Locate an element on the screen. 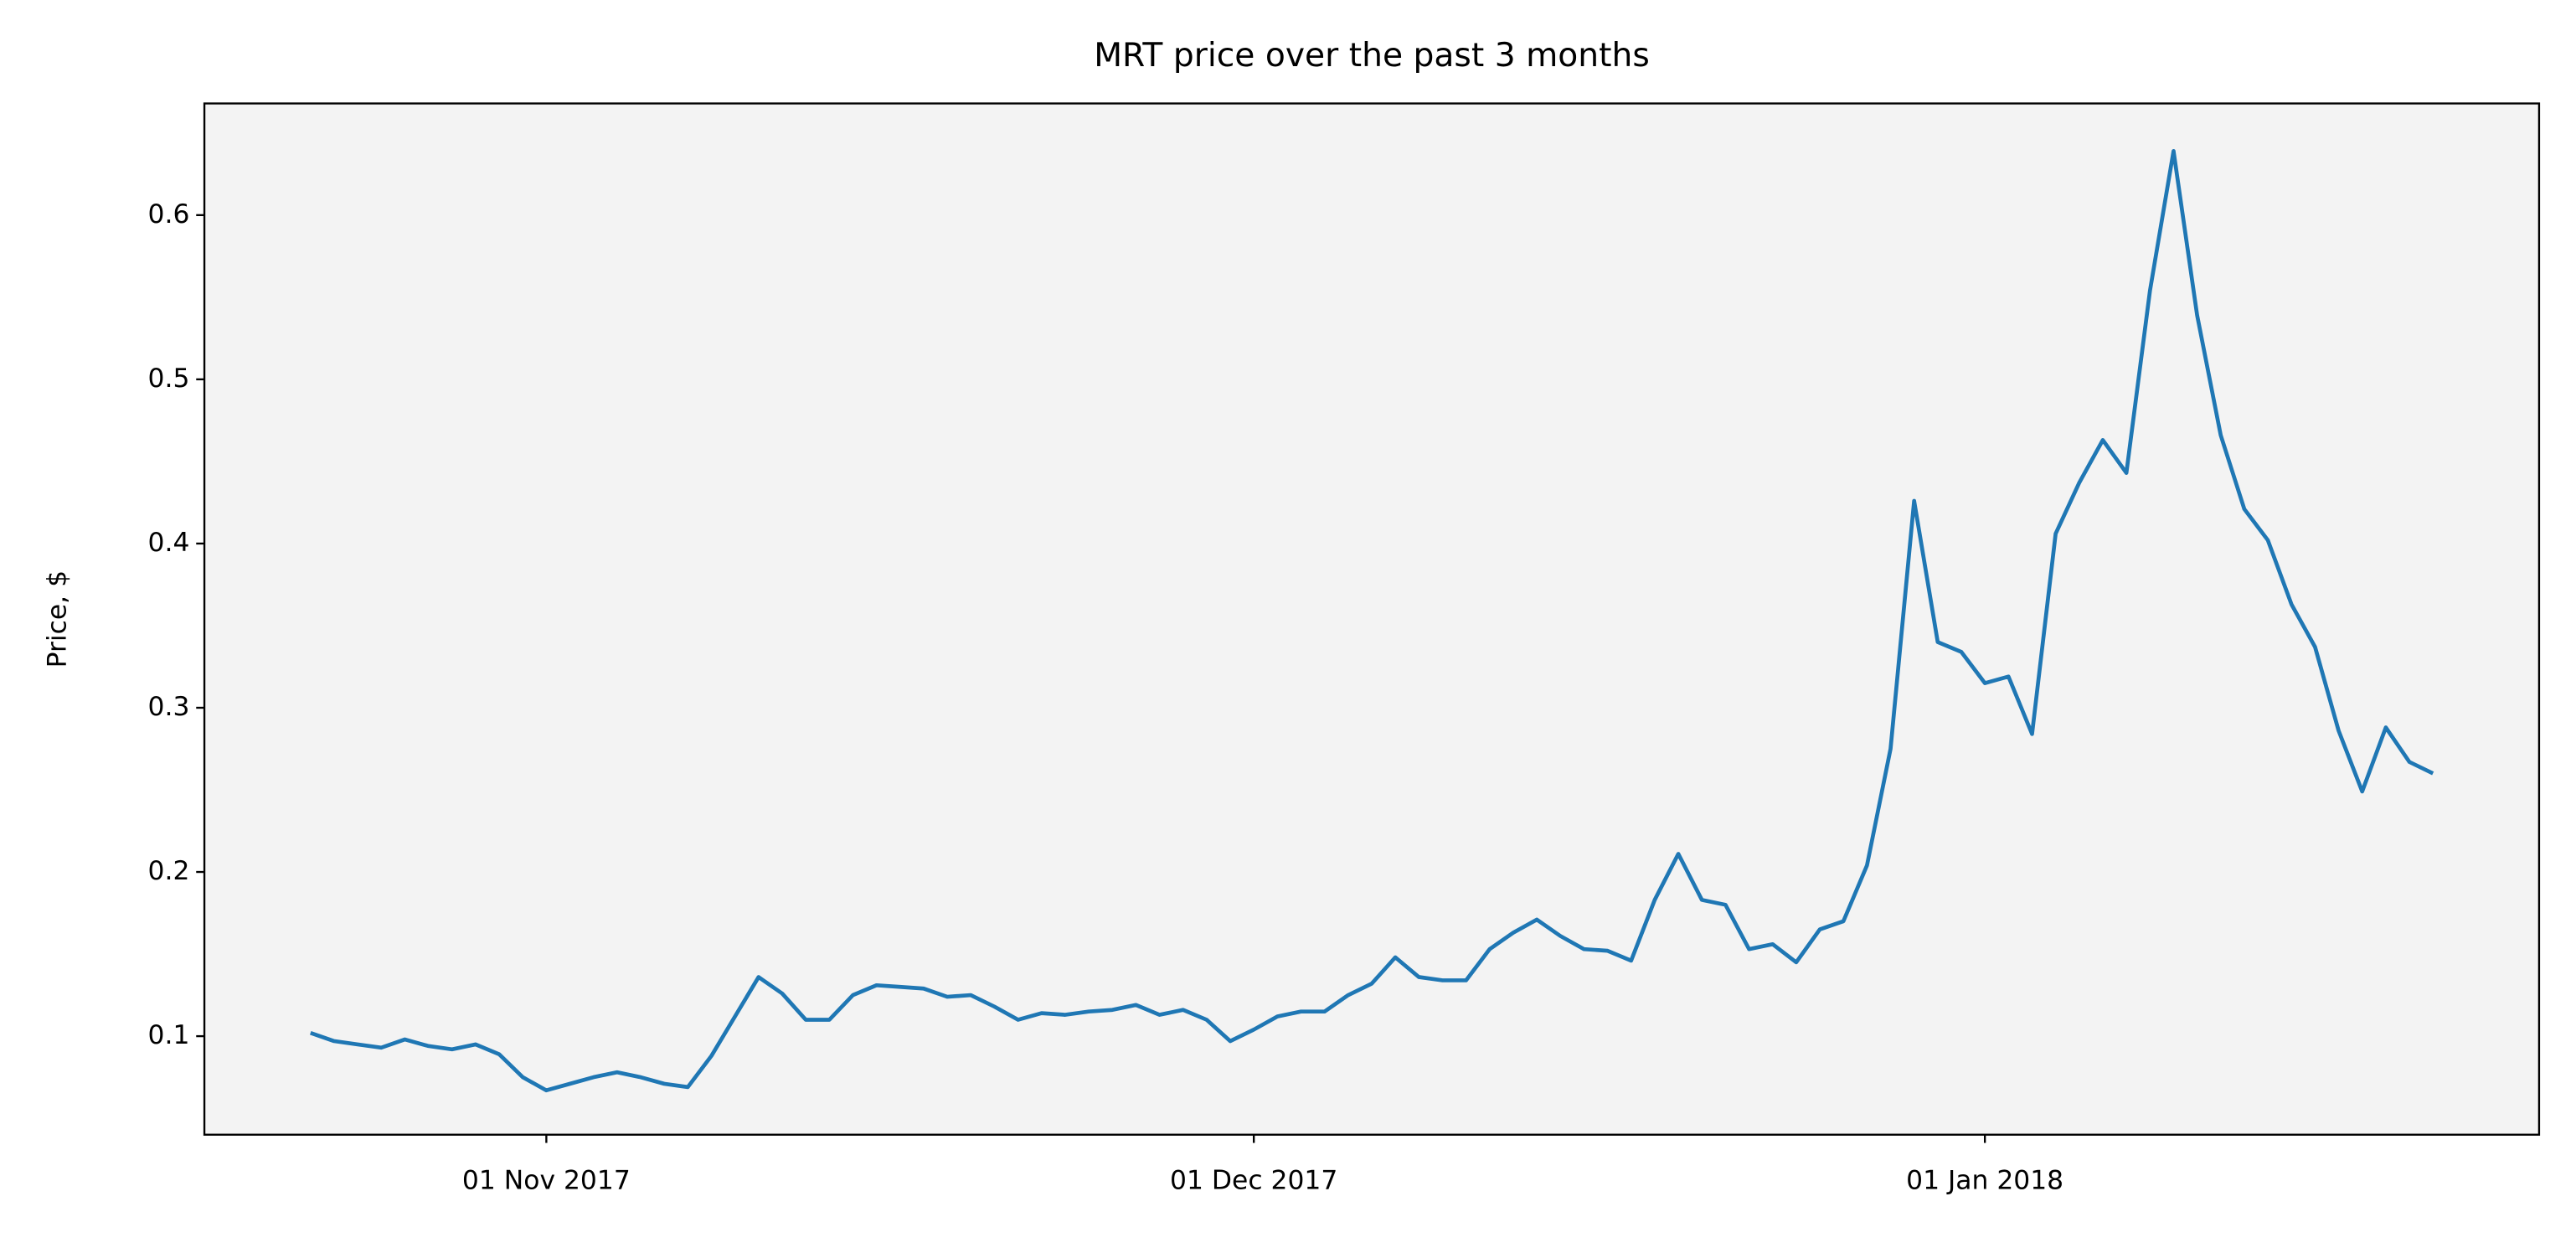 The height and width of the screenshot is (1248, 2576). chart-title: MRT price over the past 3 months is located at coordinates (1372, 56).